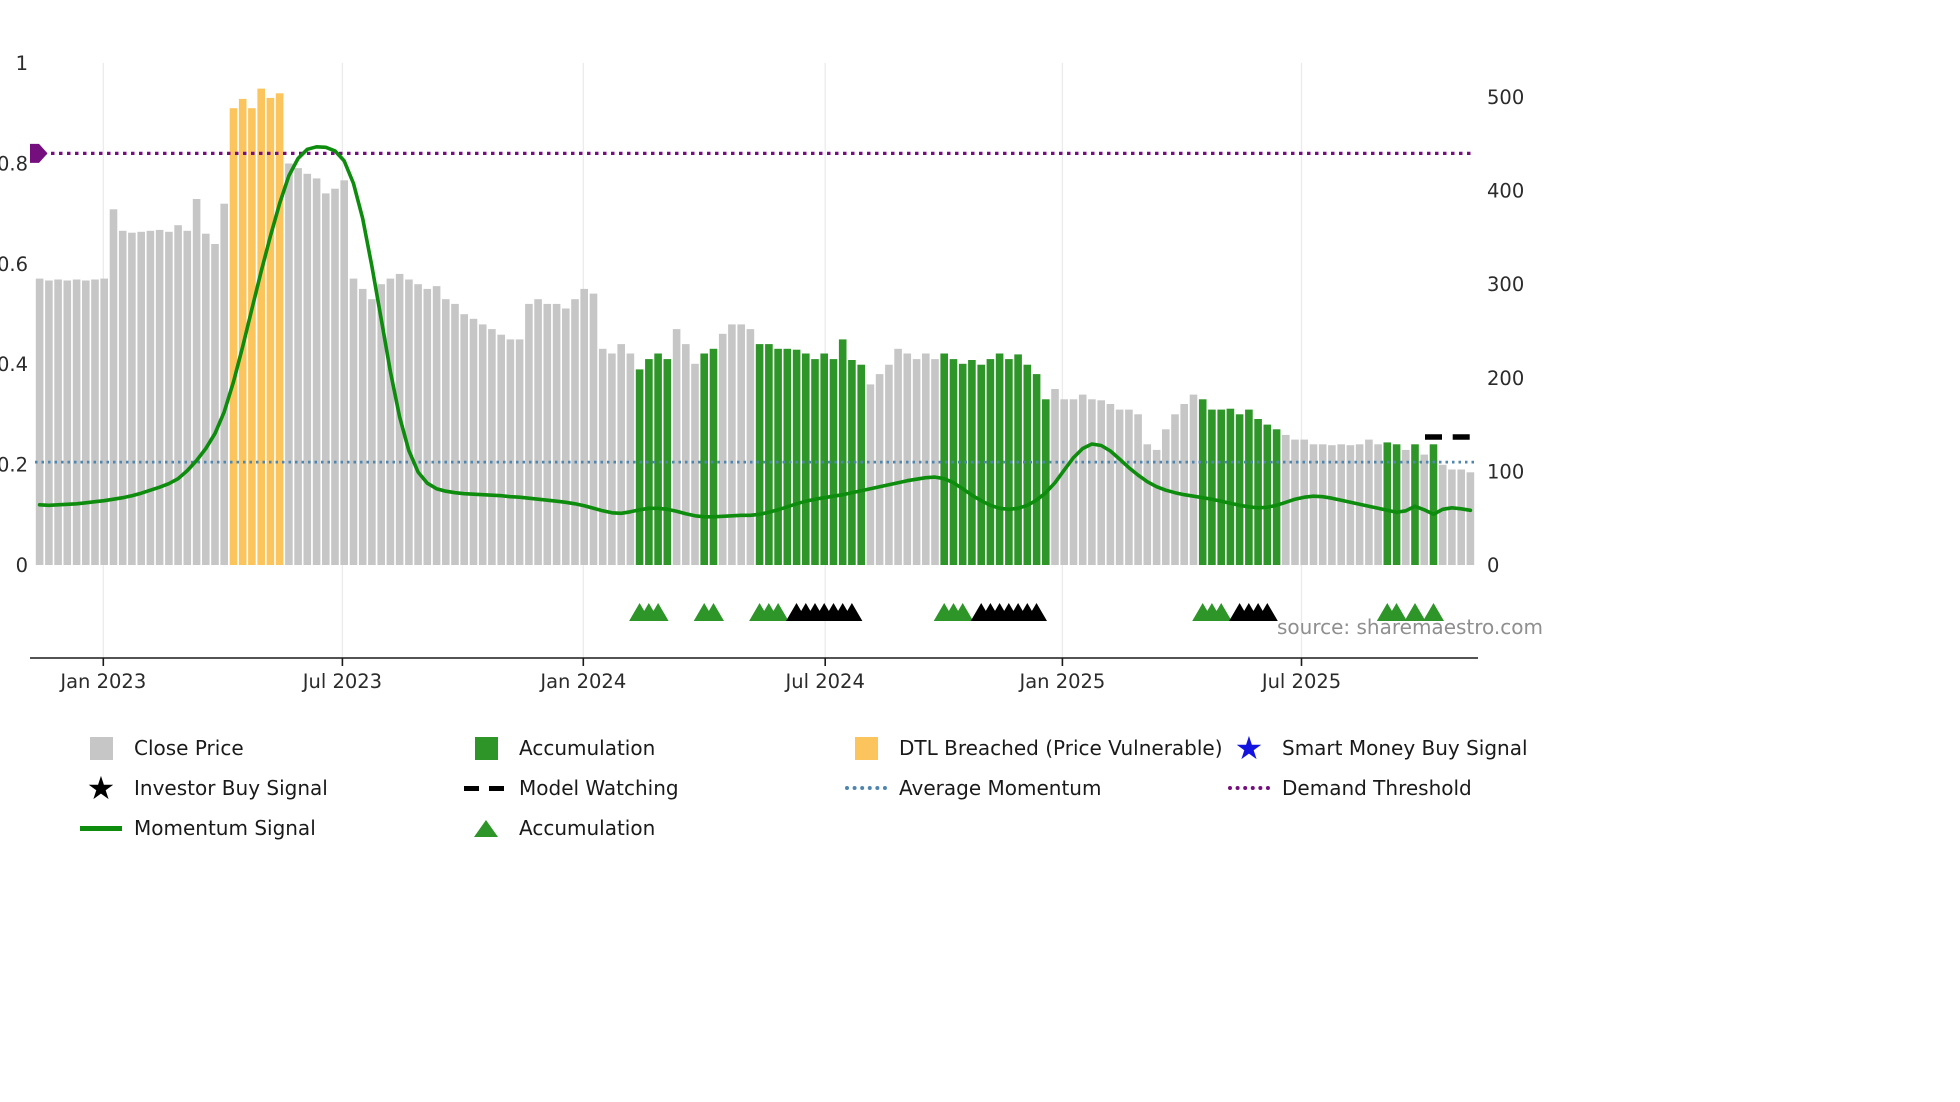 The image size is (1960, 1102). Describe the element at coordinates (270, 828) in the screenshot. I see `legend-item-momentum-signal: Momentum Signal` at that location.